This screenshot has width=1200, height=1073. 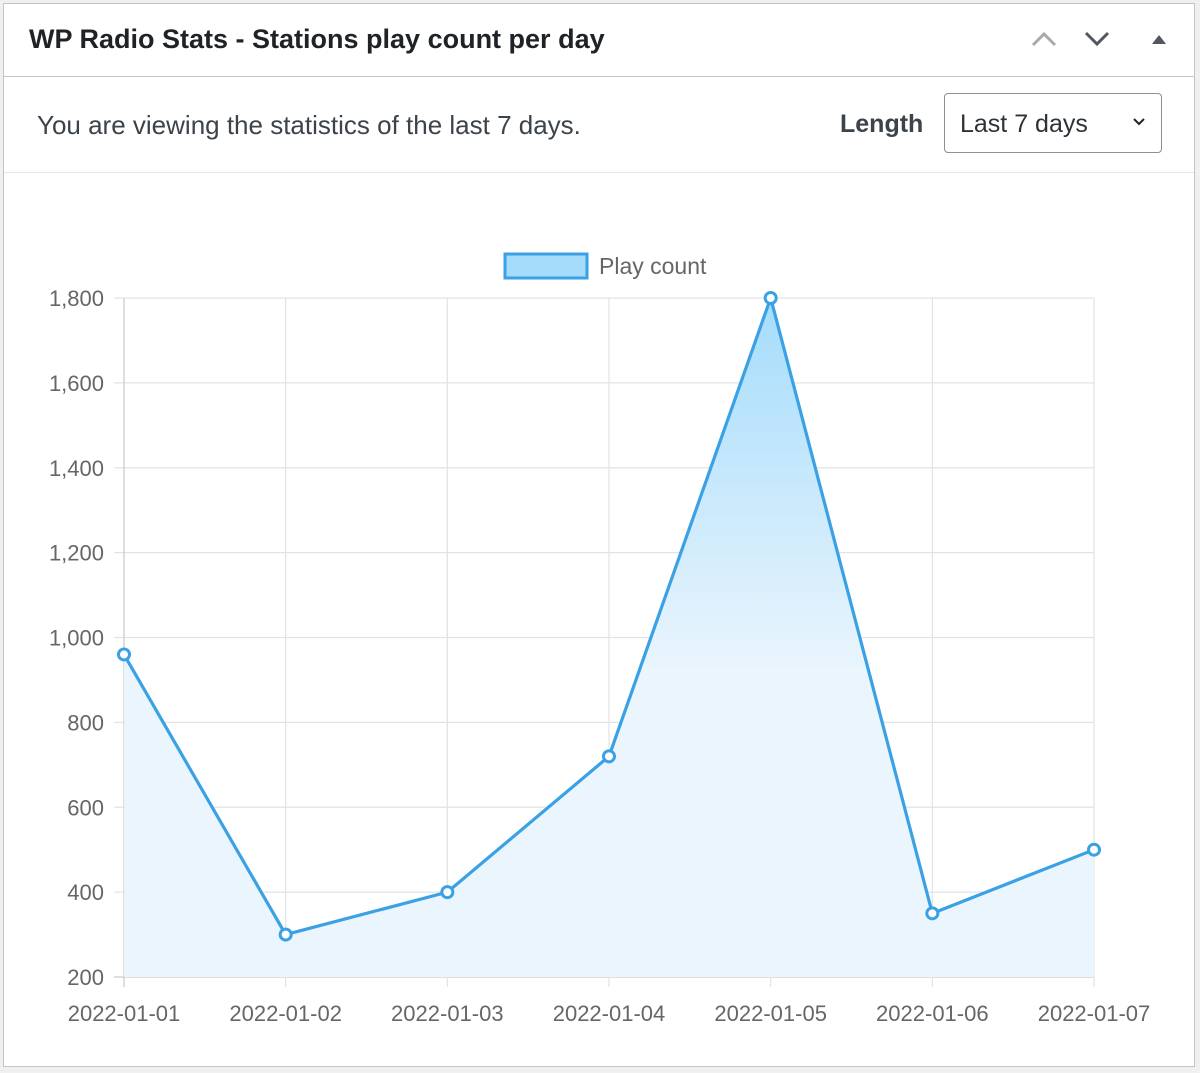 I want to click on legend-swatch, so click(x=546, y=266).